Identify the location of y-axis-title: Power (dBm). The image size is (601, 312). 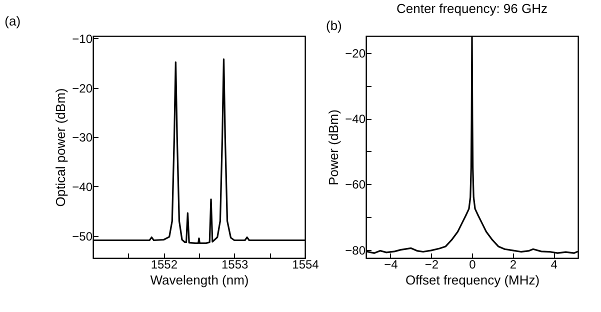
(334, 148).